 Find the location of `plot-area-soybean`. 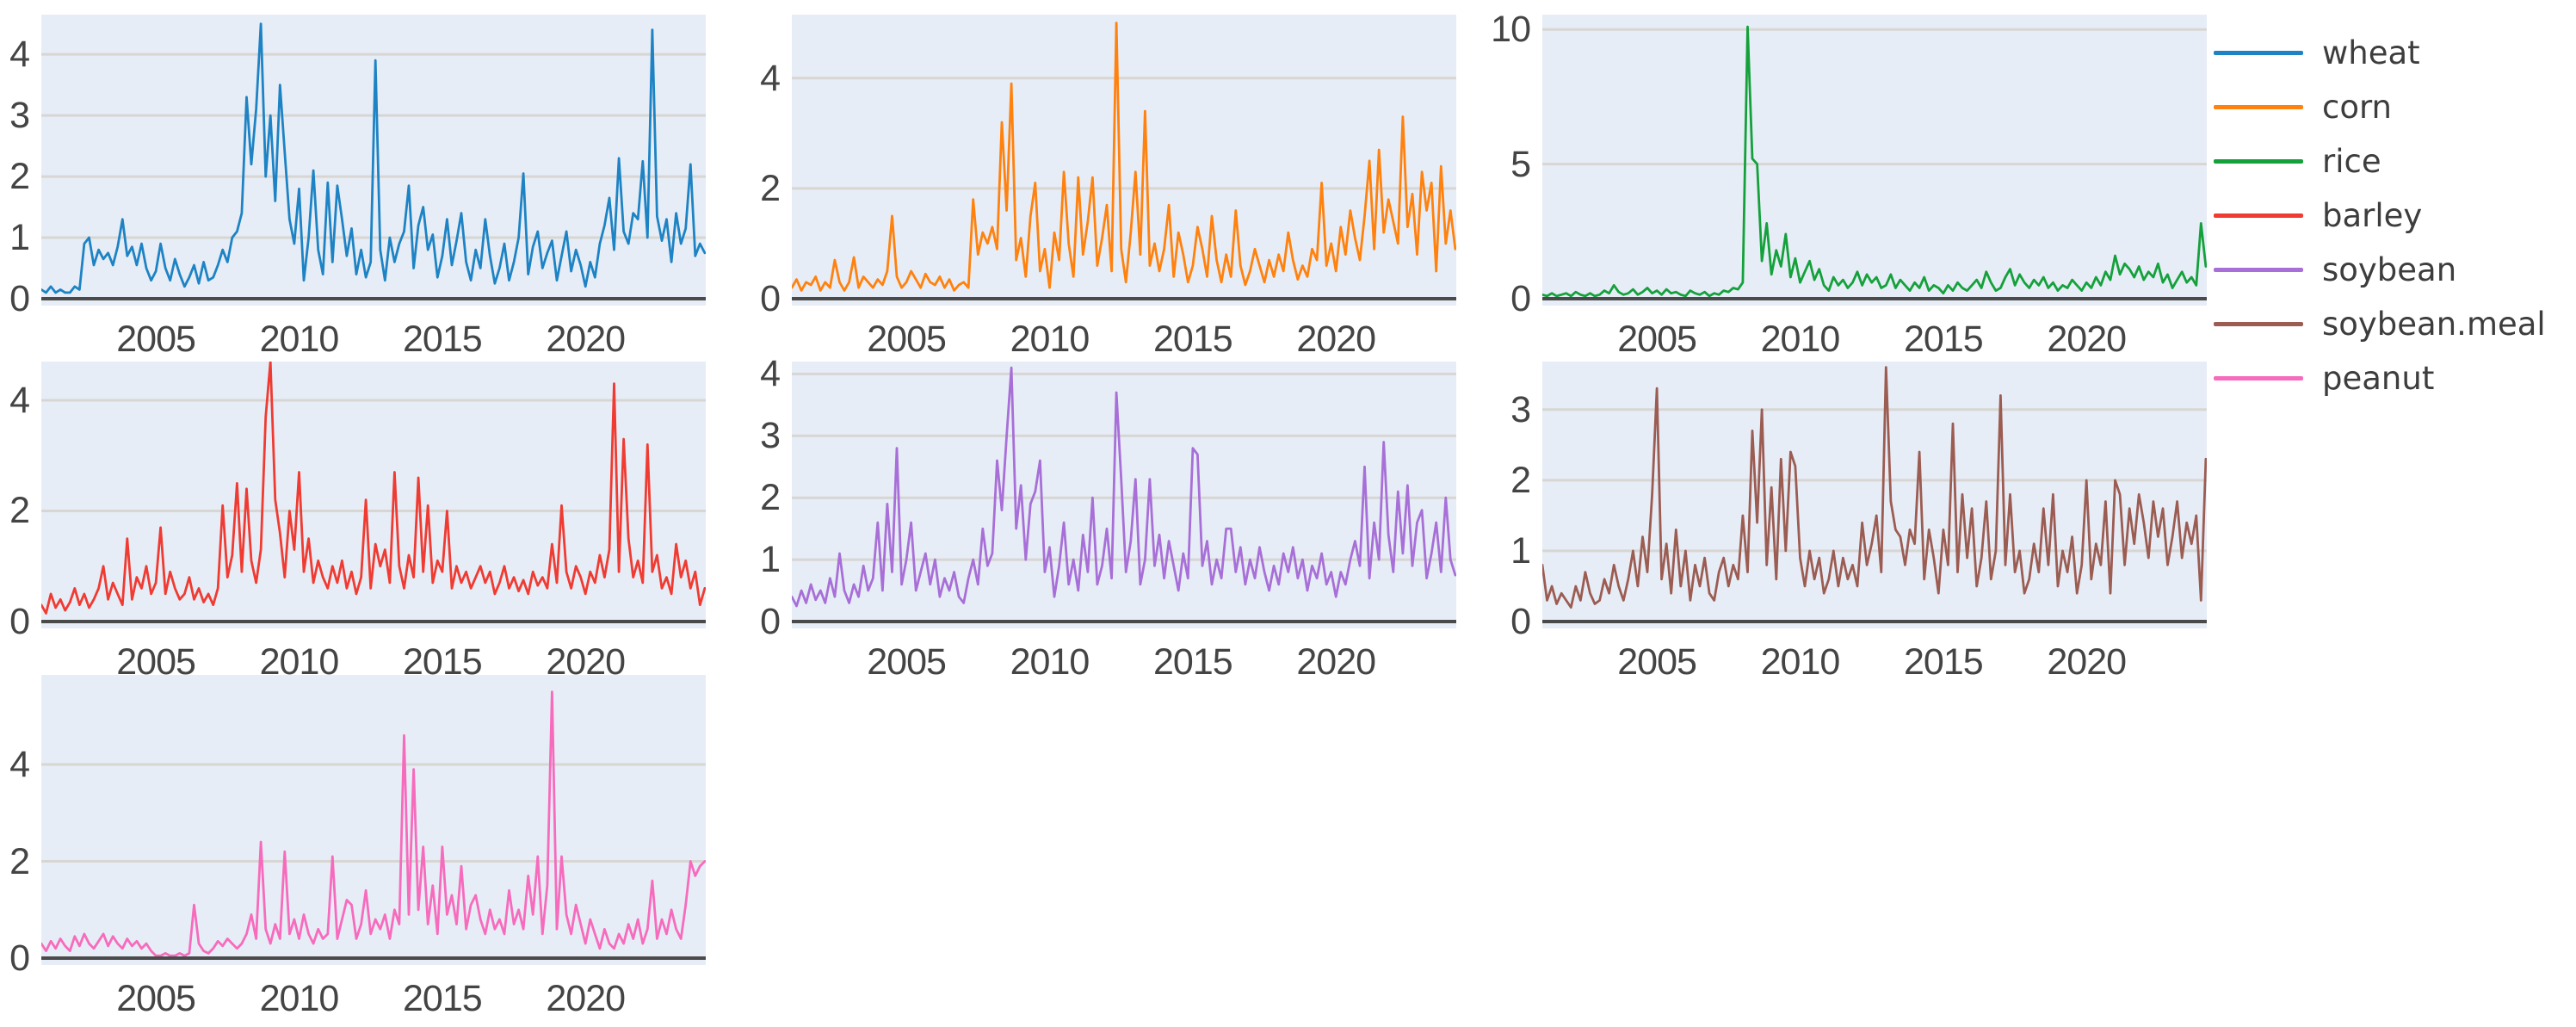

plot-area-soybean is located at coordinates (1124, 495).